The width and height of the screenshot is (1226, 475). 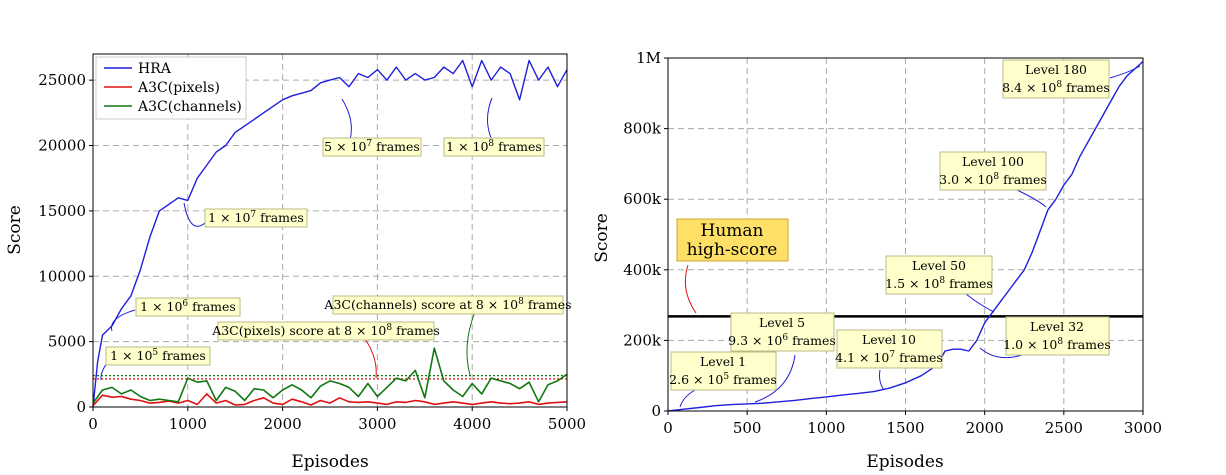 I want to click on x-tick-label: 5000, so click(x=567, y=424).